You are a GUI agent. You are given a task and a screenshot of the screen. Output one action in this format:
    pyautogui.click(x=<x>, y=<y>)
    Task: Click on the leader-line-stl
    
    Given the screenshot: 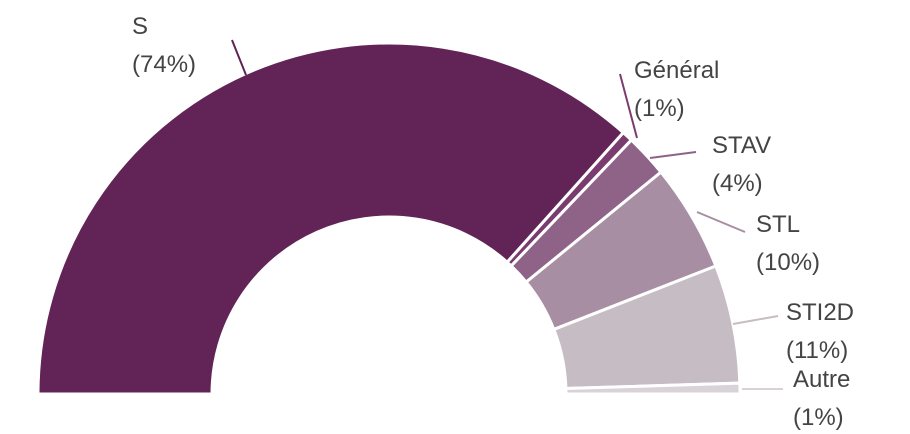 What is the action you would take?
    pyautogui.click(x=721, y=222)
    